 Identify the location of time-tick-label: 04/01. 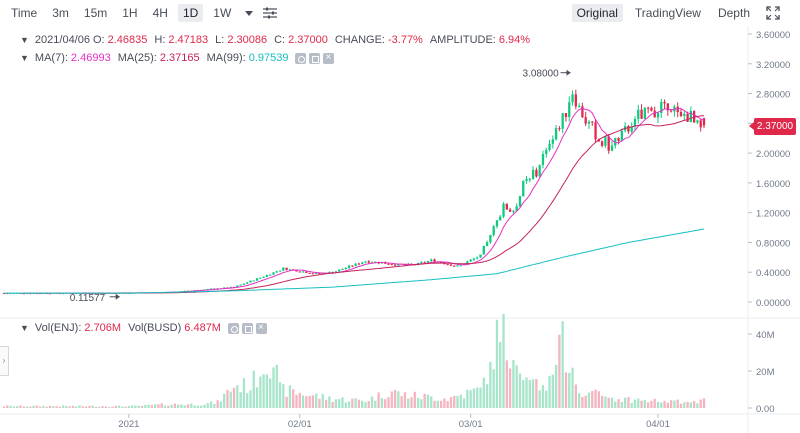
(658, 424).